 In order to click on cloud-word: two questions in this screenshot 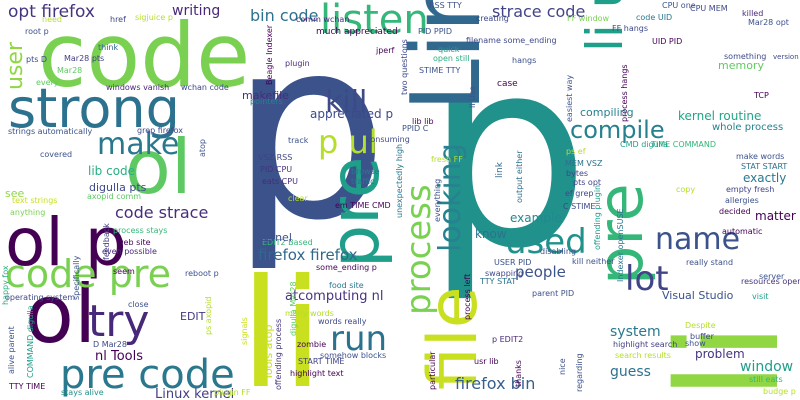, I will do `click(404, 67)`.